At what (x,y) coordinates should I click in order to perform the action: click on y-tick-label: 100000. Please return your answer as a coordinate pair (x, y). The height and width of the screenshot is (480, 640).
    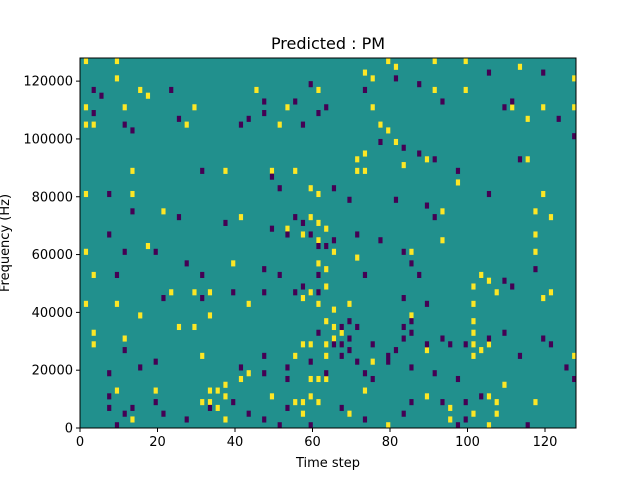
    Looking at the image, I should click on (48, 139).